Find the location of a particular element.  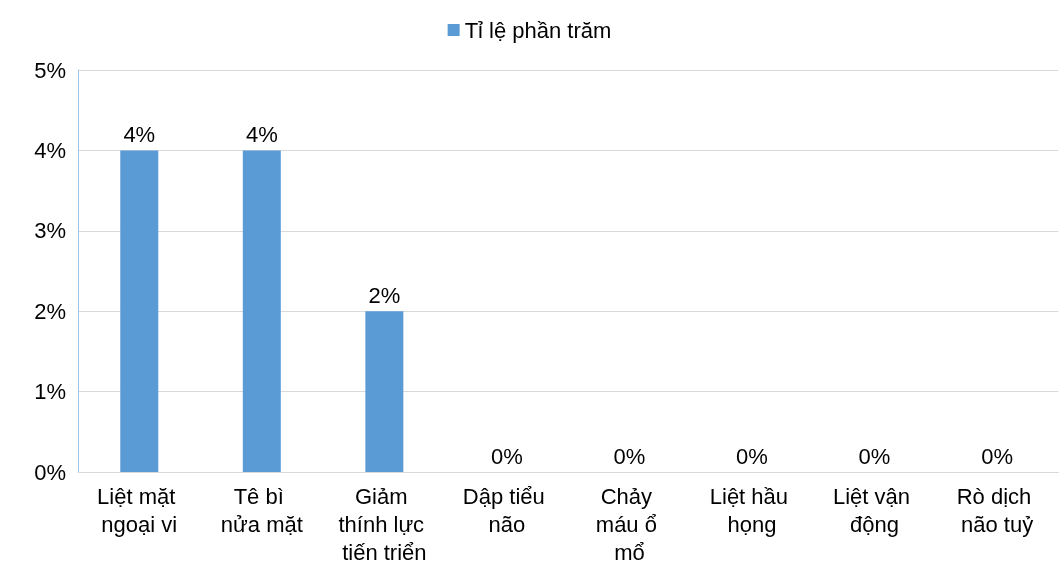

x-tick-label: Dập tiểu não is located at coordinates (506, 510).